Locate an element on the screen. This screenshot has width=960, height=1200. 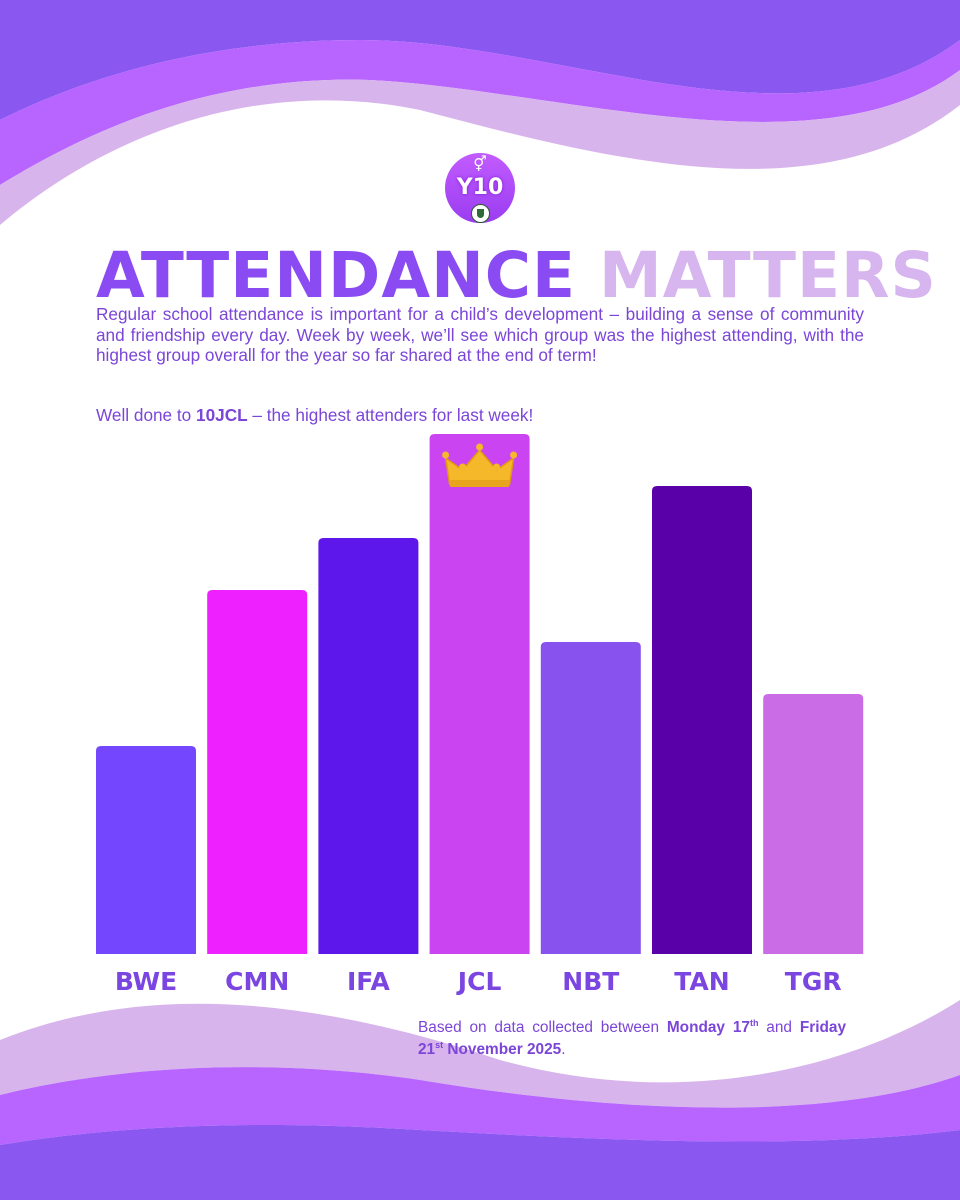
year-badge: ⚥ Y10 is located at coordinates (480, 188).